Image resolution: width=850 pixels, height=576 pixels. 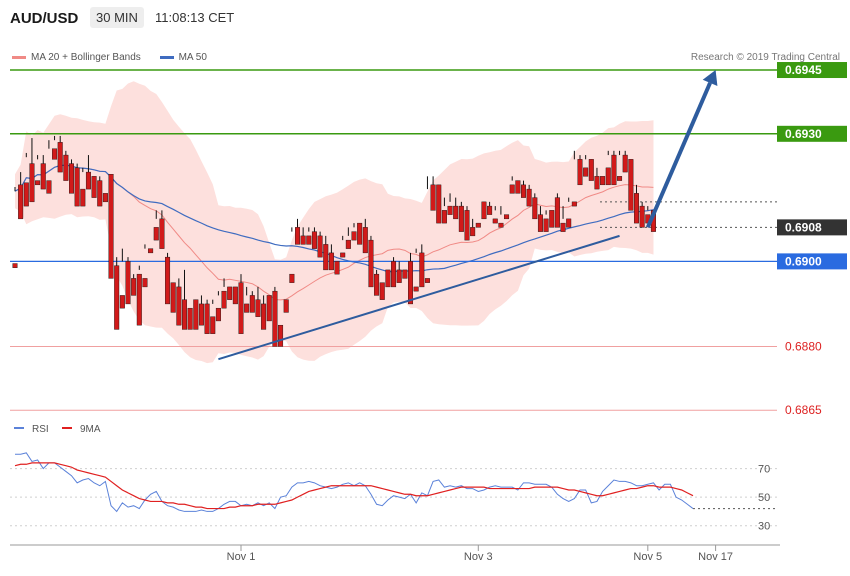 I want to click on chart-header: AUD/USD 30 MIN 11:08:13 CET, so click(x=425, y=19).